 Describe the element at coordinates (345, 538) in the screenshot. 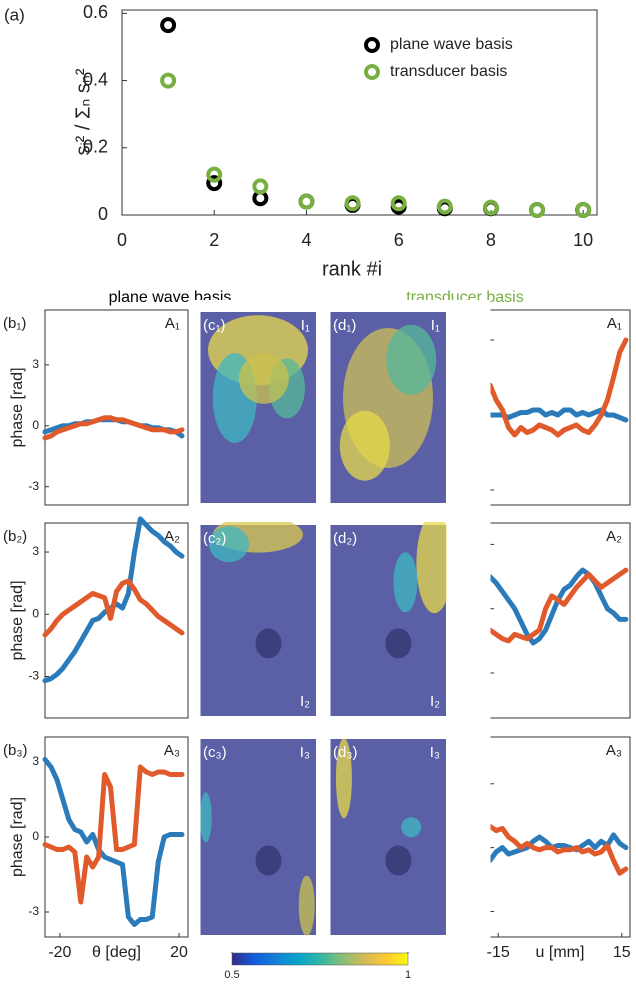

I see `image-label: (d₂)` at that location.